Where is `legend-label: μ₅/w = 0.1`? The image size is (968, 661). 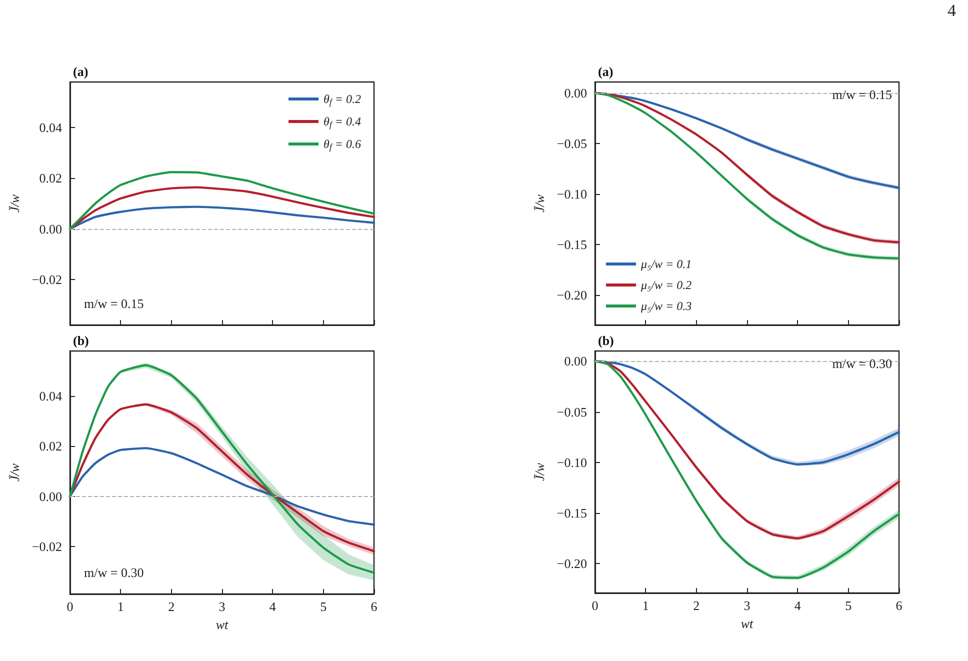
legend-label: μ₅/w = 0.1 is located at coordinates (666, 264).